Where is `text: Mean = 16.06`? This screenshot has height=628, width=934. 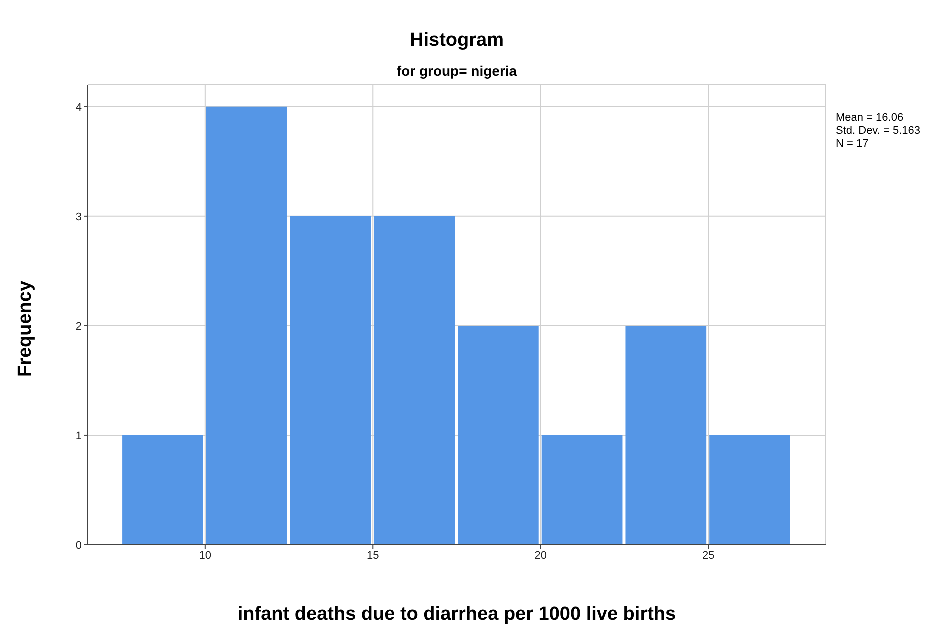
text: Mean = 16.06 is located at coordinates (870, 118).